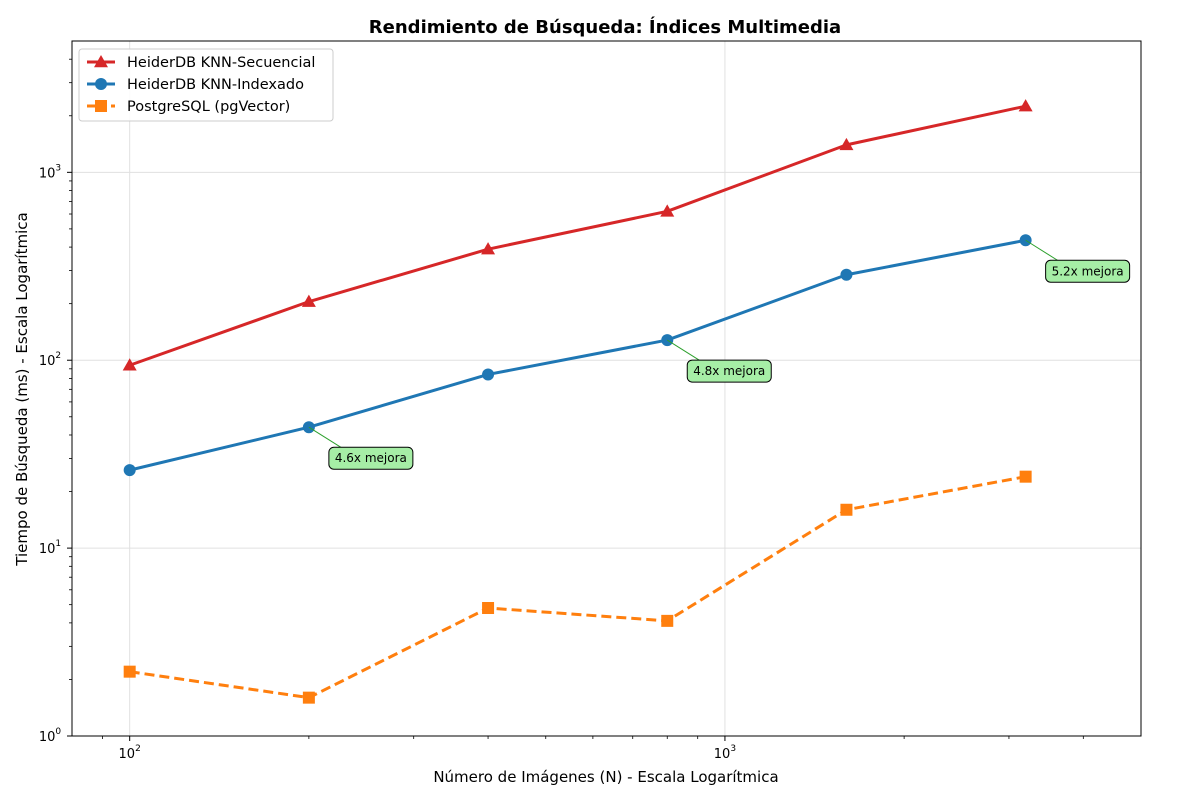  I want to click on y-tick-label: 10¹, so click(50, 548).